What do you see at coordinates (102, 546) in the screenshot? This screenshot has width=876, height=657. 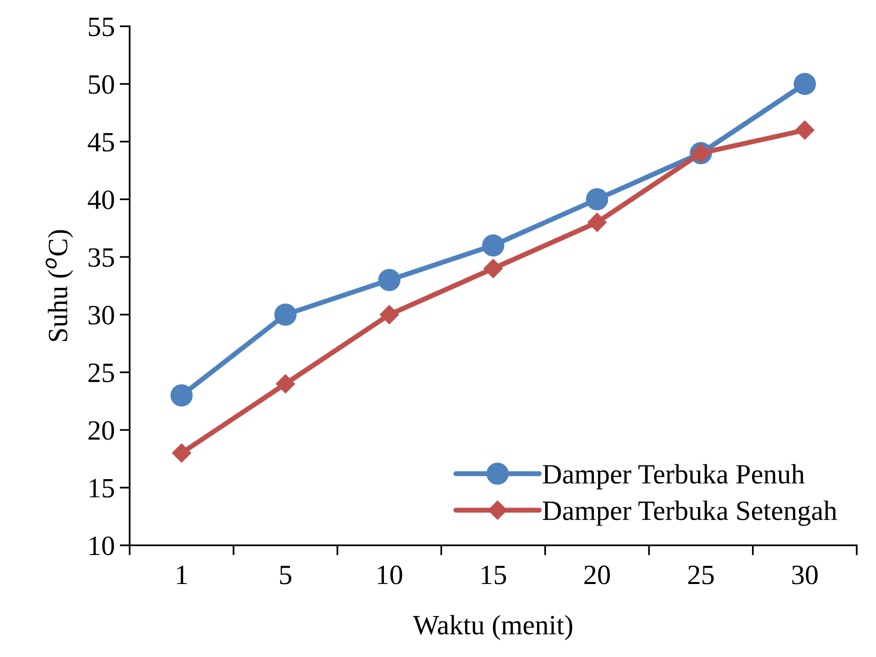 I see `y-tick-label: 10` at bounding box center [102, 546].